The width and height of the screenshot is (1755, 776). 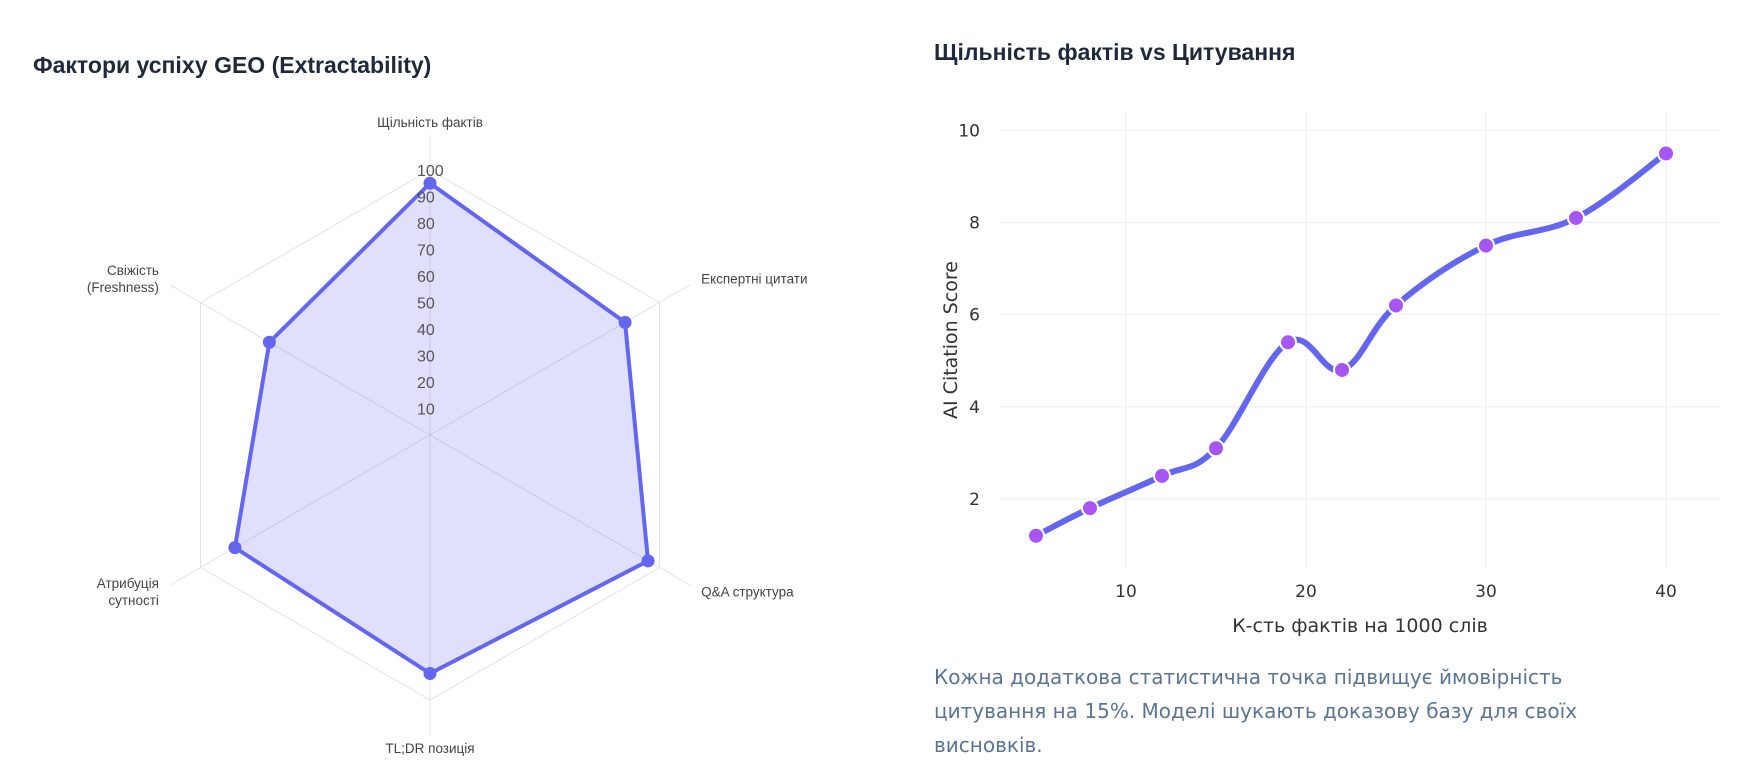 I want to click on radar-tick-labels: 10 20 30 40 50 60 70 80 90 100, so click(x=430, y=291).